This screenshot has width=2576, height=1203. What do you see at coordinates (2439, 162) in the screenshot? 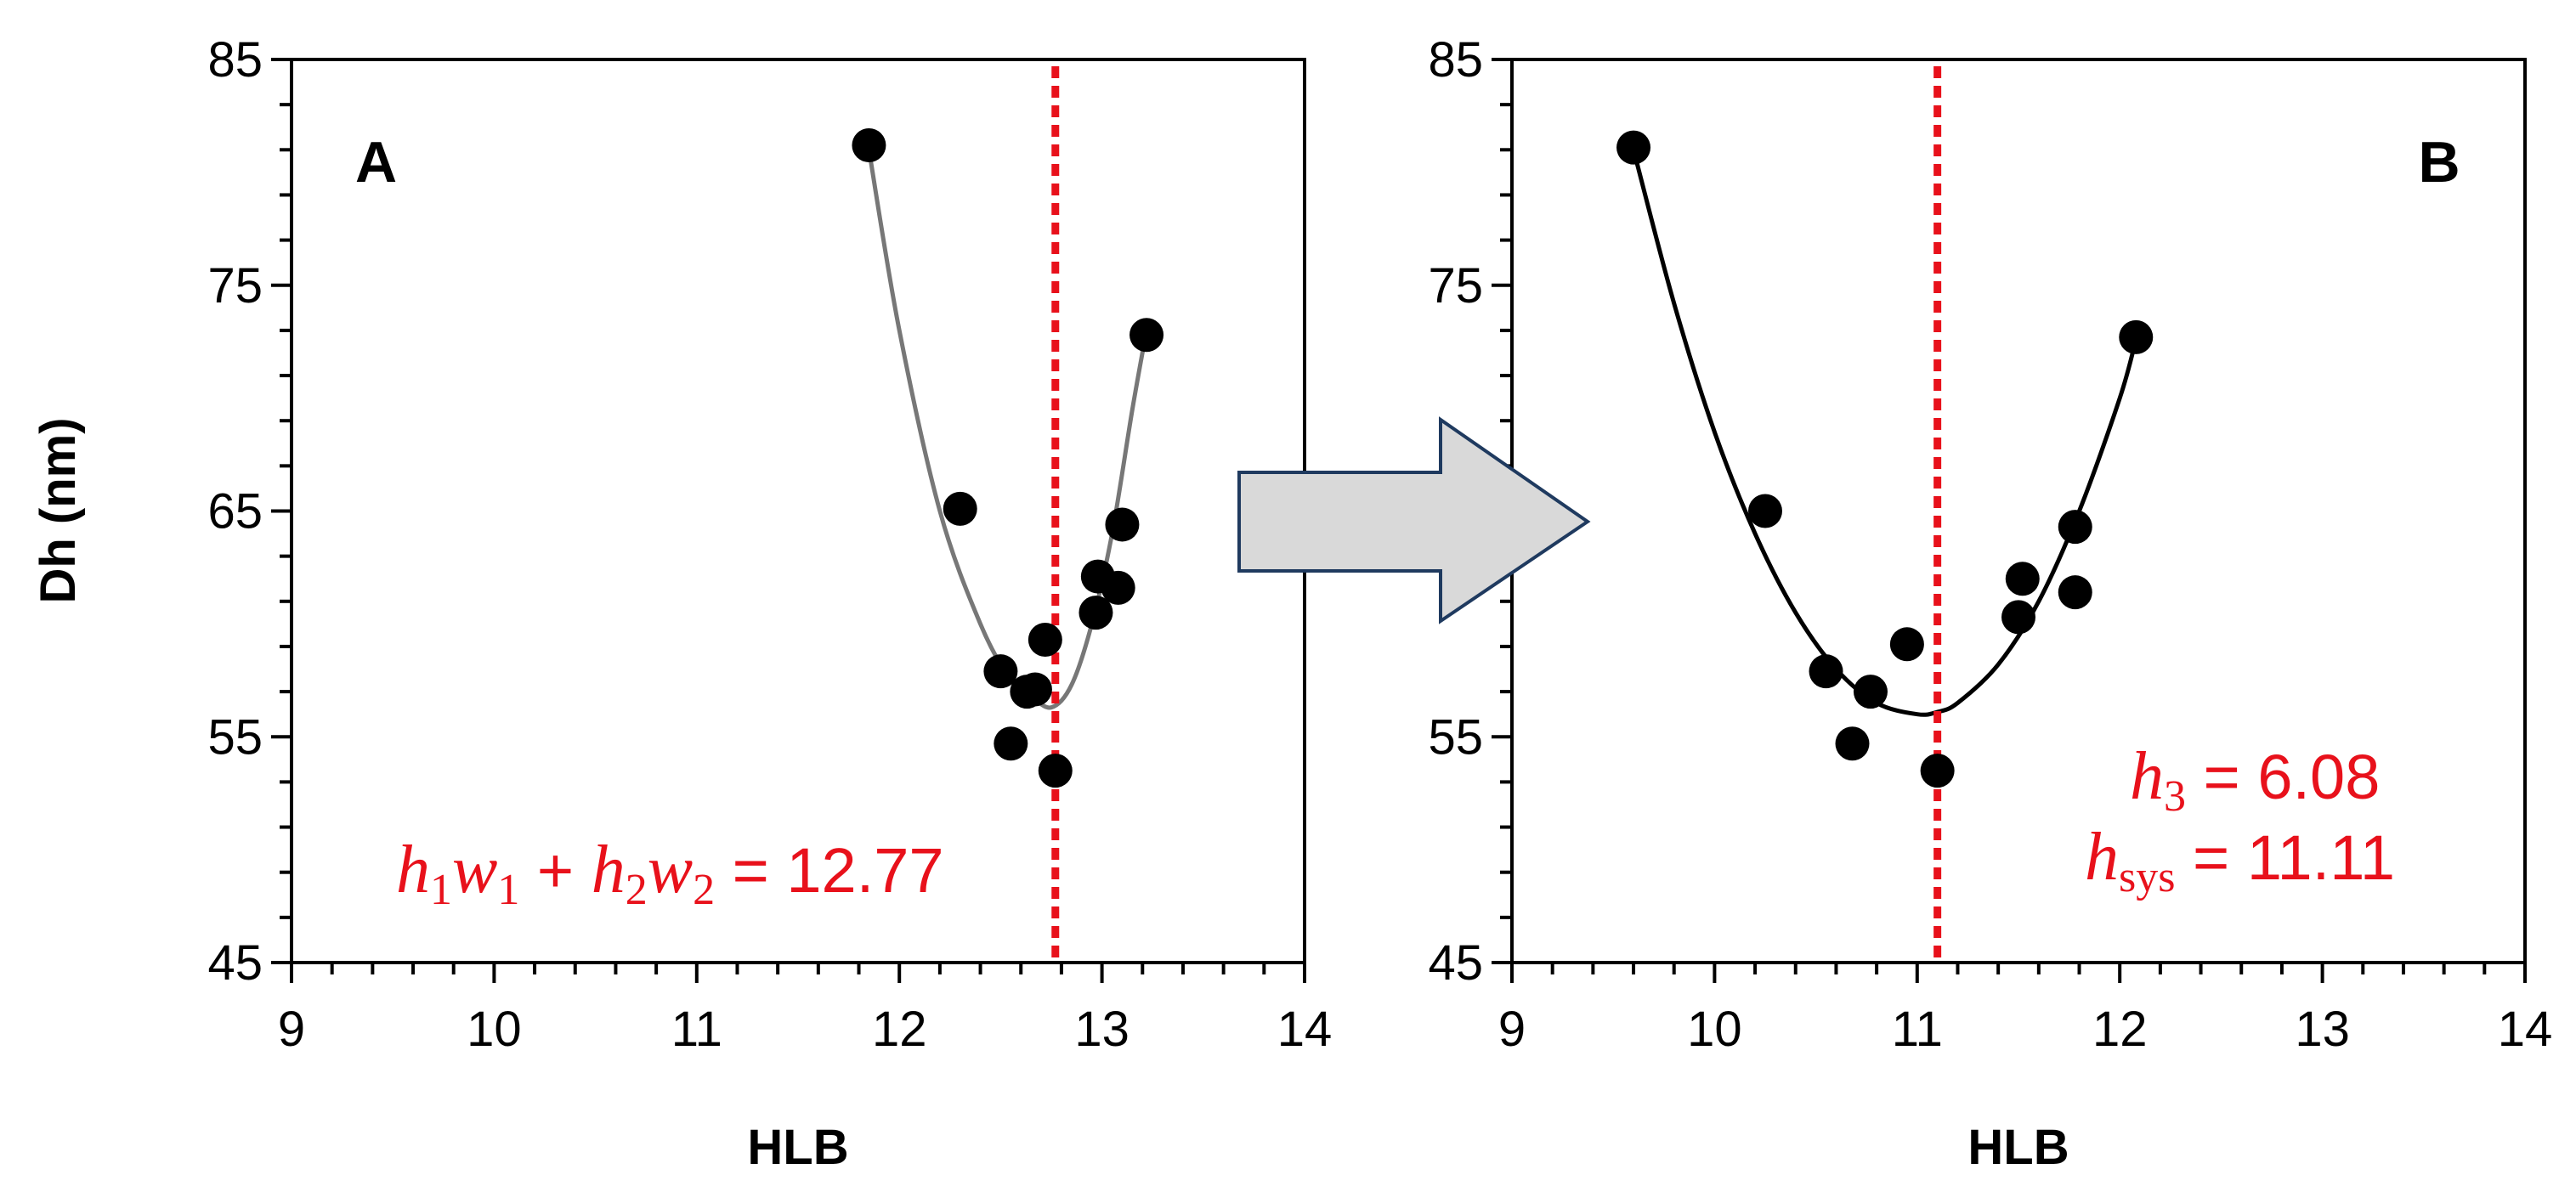
I see `panel-label-b: B` at bounding box center [2439, 162].